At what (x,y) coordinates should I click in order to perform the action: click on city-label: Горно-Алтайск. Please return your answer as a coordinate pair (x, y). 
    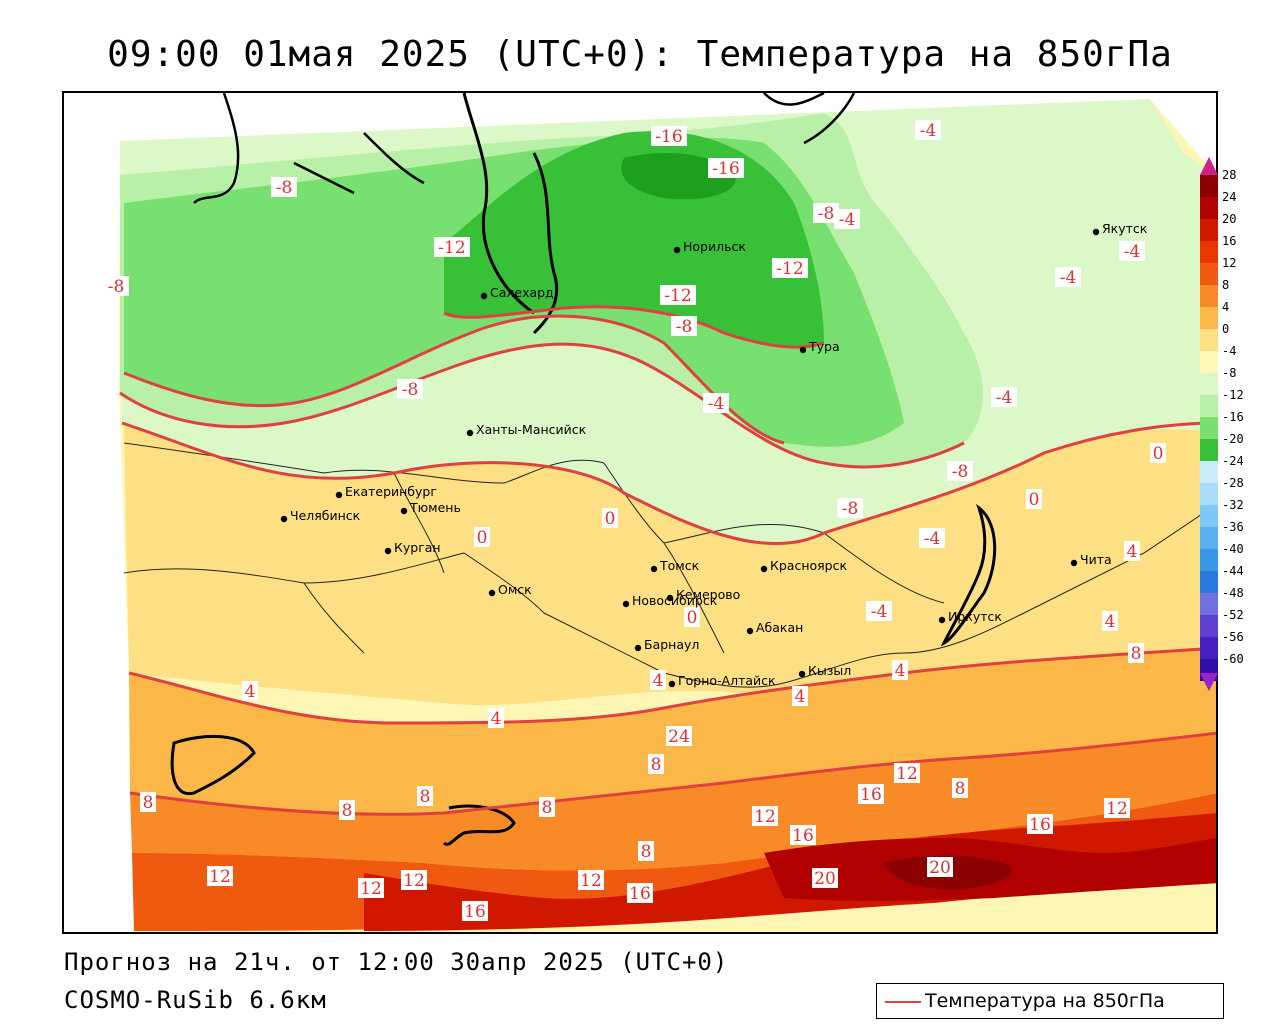
    Looking at the image, I should click on (727, 680).